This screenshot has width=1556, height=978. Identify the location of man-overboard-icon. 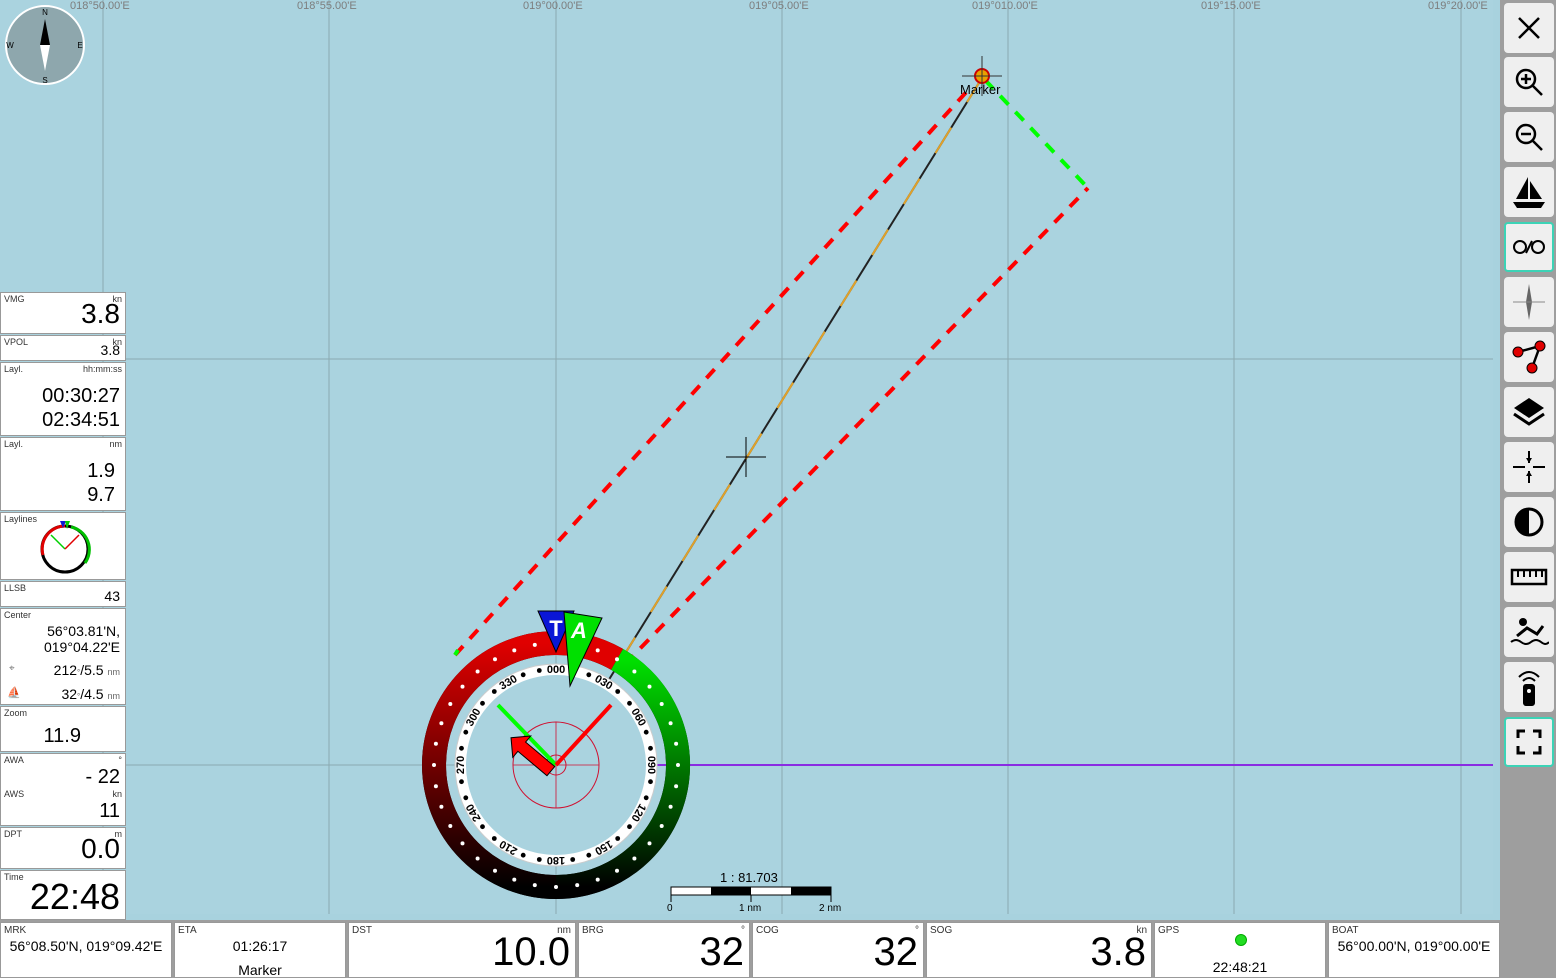
(1529, 631).